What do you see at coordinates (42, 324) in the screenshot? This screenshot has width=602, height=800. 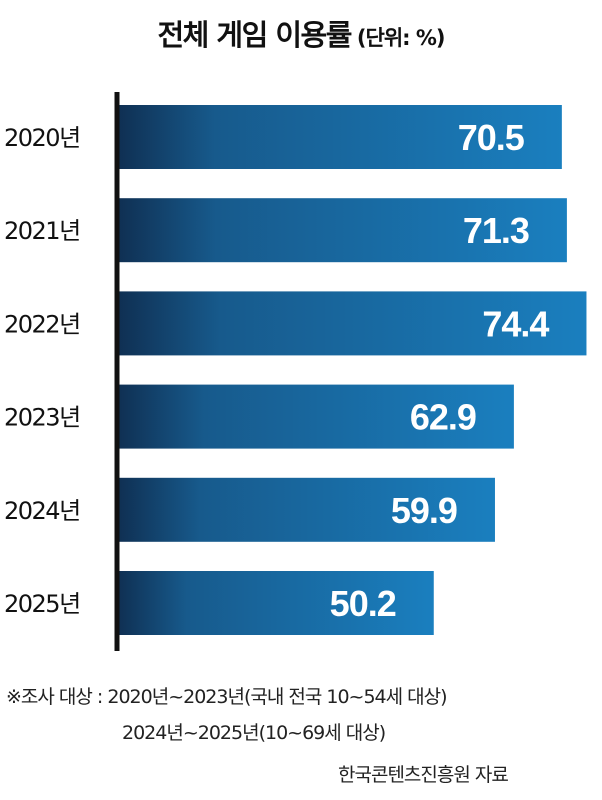 I see `category-label: 2022년` at bounding box center [42, 324].